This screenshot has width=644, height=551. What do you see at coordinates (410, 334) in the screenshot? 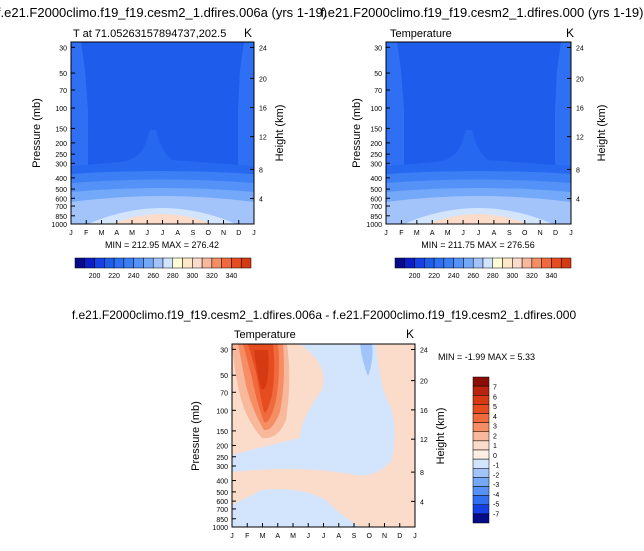
I see `panel-3-units: K` at bounding box center [410, 334].